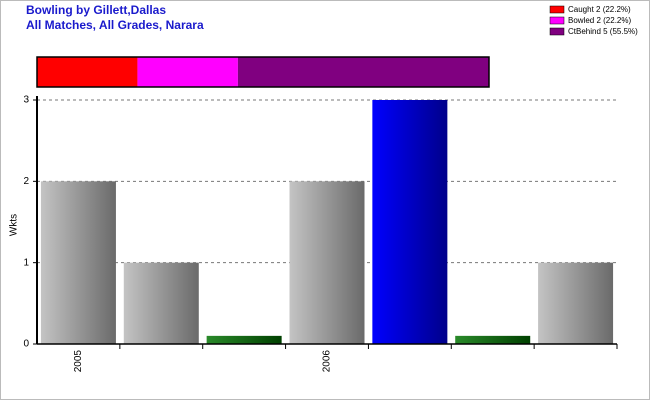 The width and height of the screenshot is (650, 400). I want to click on breakdown-frame, so click(263, 72).